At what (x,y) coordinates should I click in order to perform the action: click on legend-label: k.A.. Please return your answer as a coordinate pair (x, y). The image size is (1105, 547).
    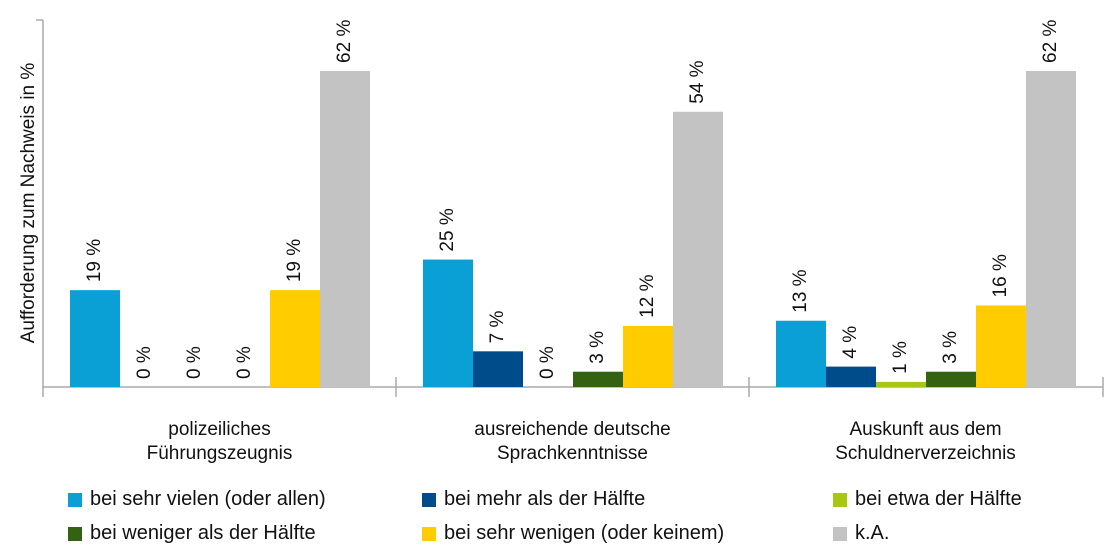
    Looking at the image, I should click on (872, 533).